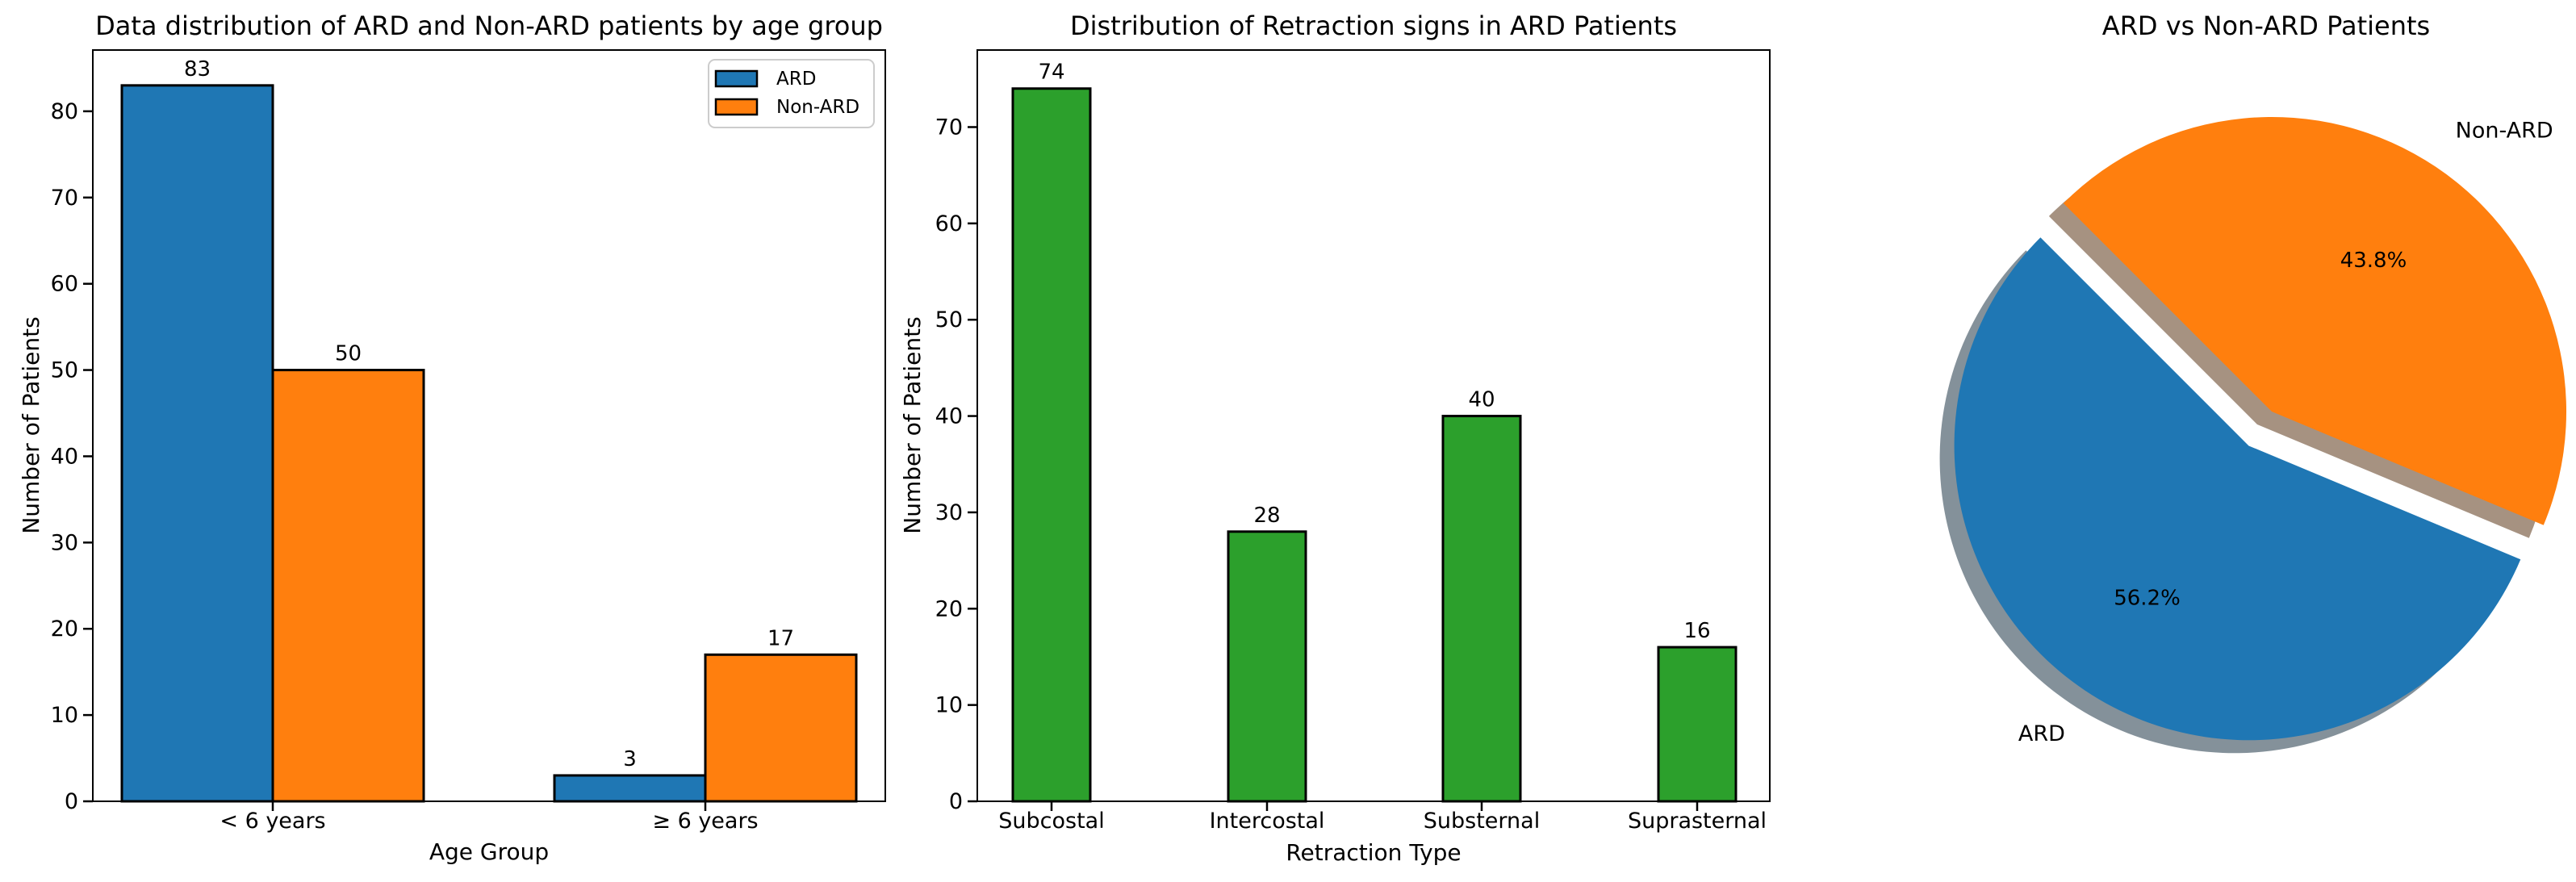  Describe the element at coordinates (1696, 631) in the screenshot. I see `bar-value-label: 16` at that location.